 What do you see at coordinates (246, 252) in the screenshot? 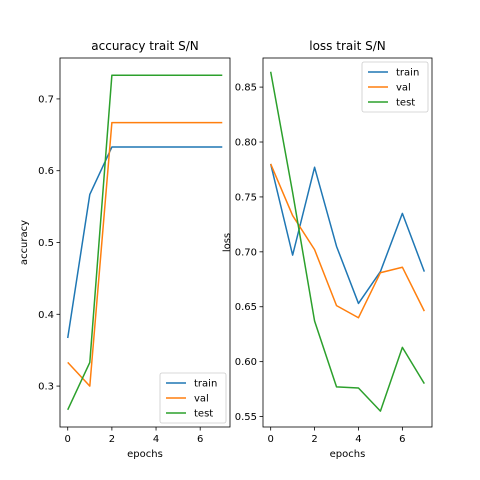
I see `loss-y-tick-label: 0.70` at bounding box center [246, 252].